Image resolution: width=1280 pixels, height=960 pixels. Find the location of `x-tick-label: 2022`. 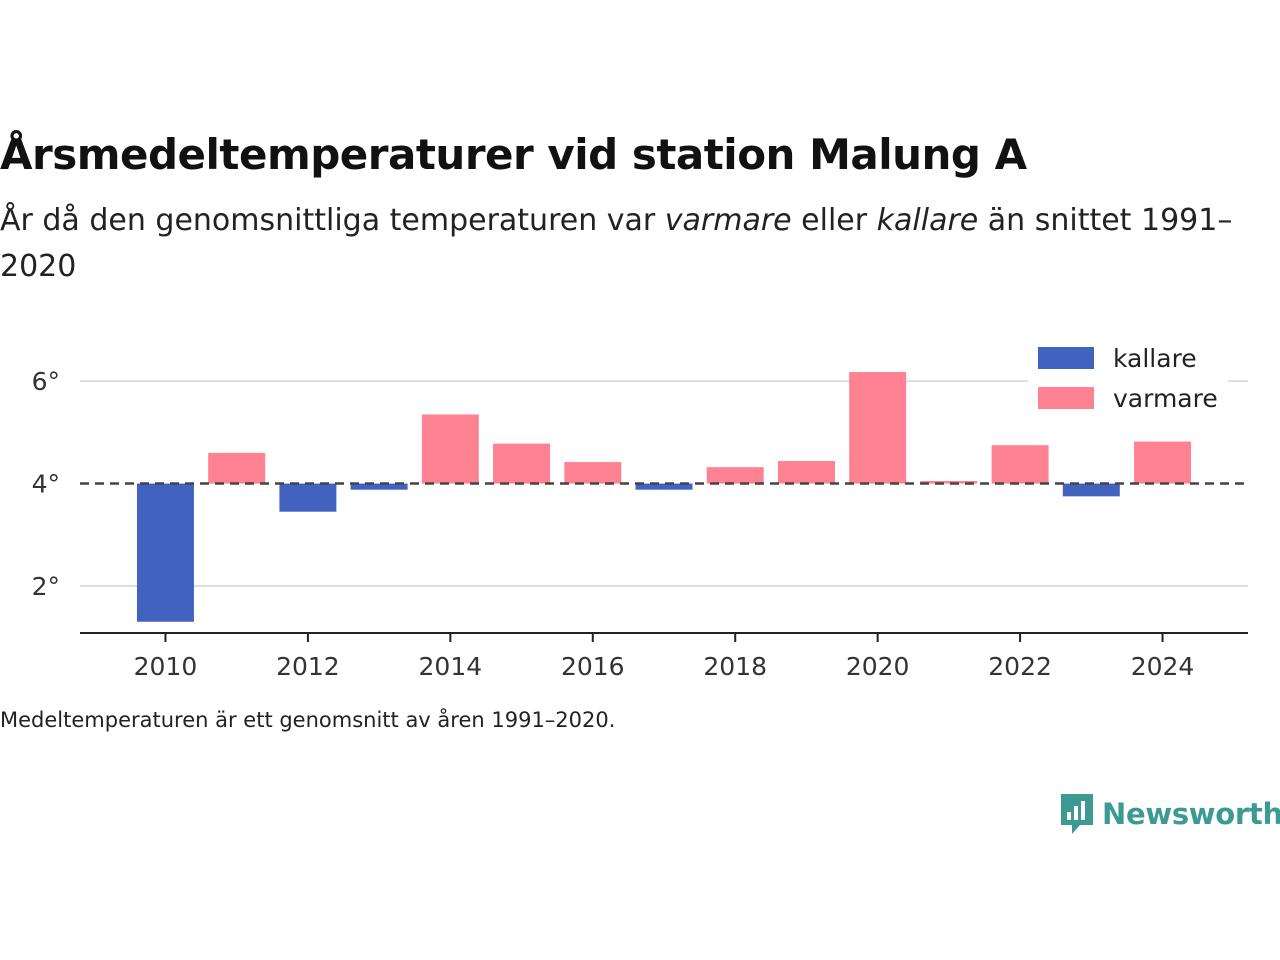

x-tick-label: 2022 is located at coordinates (1020, 666).